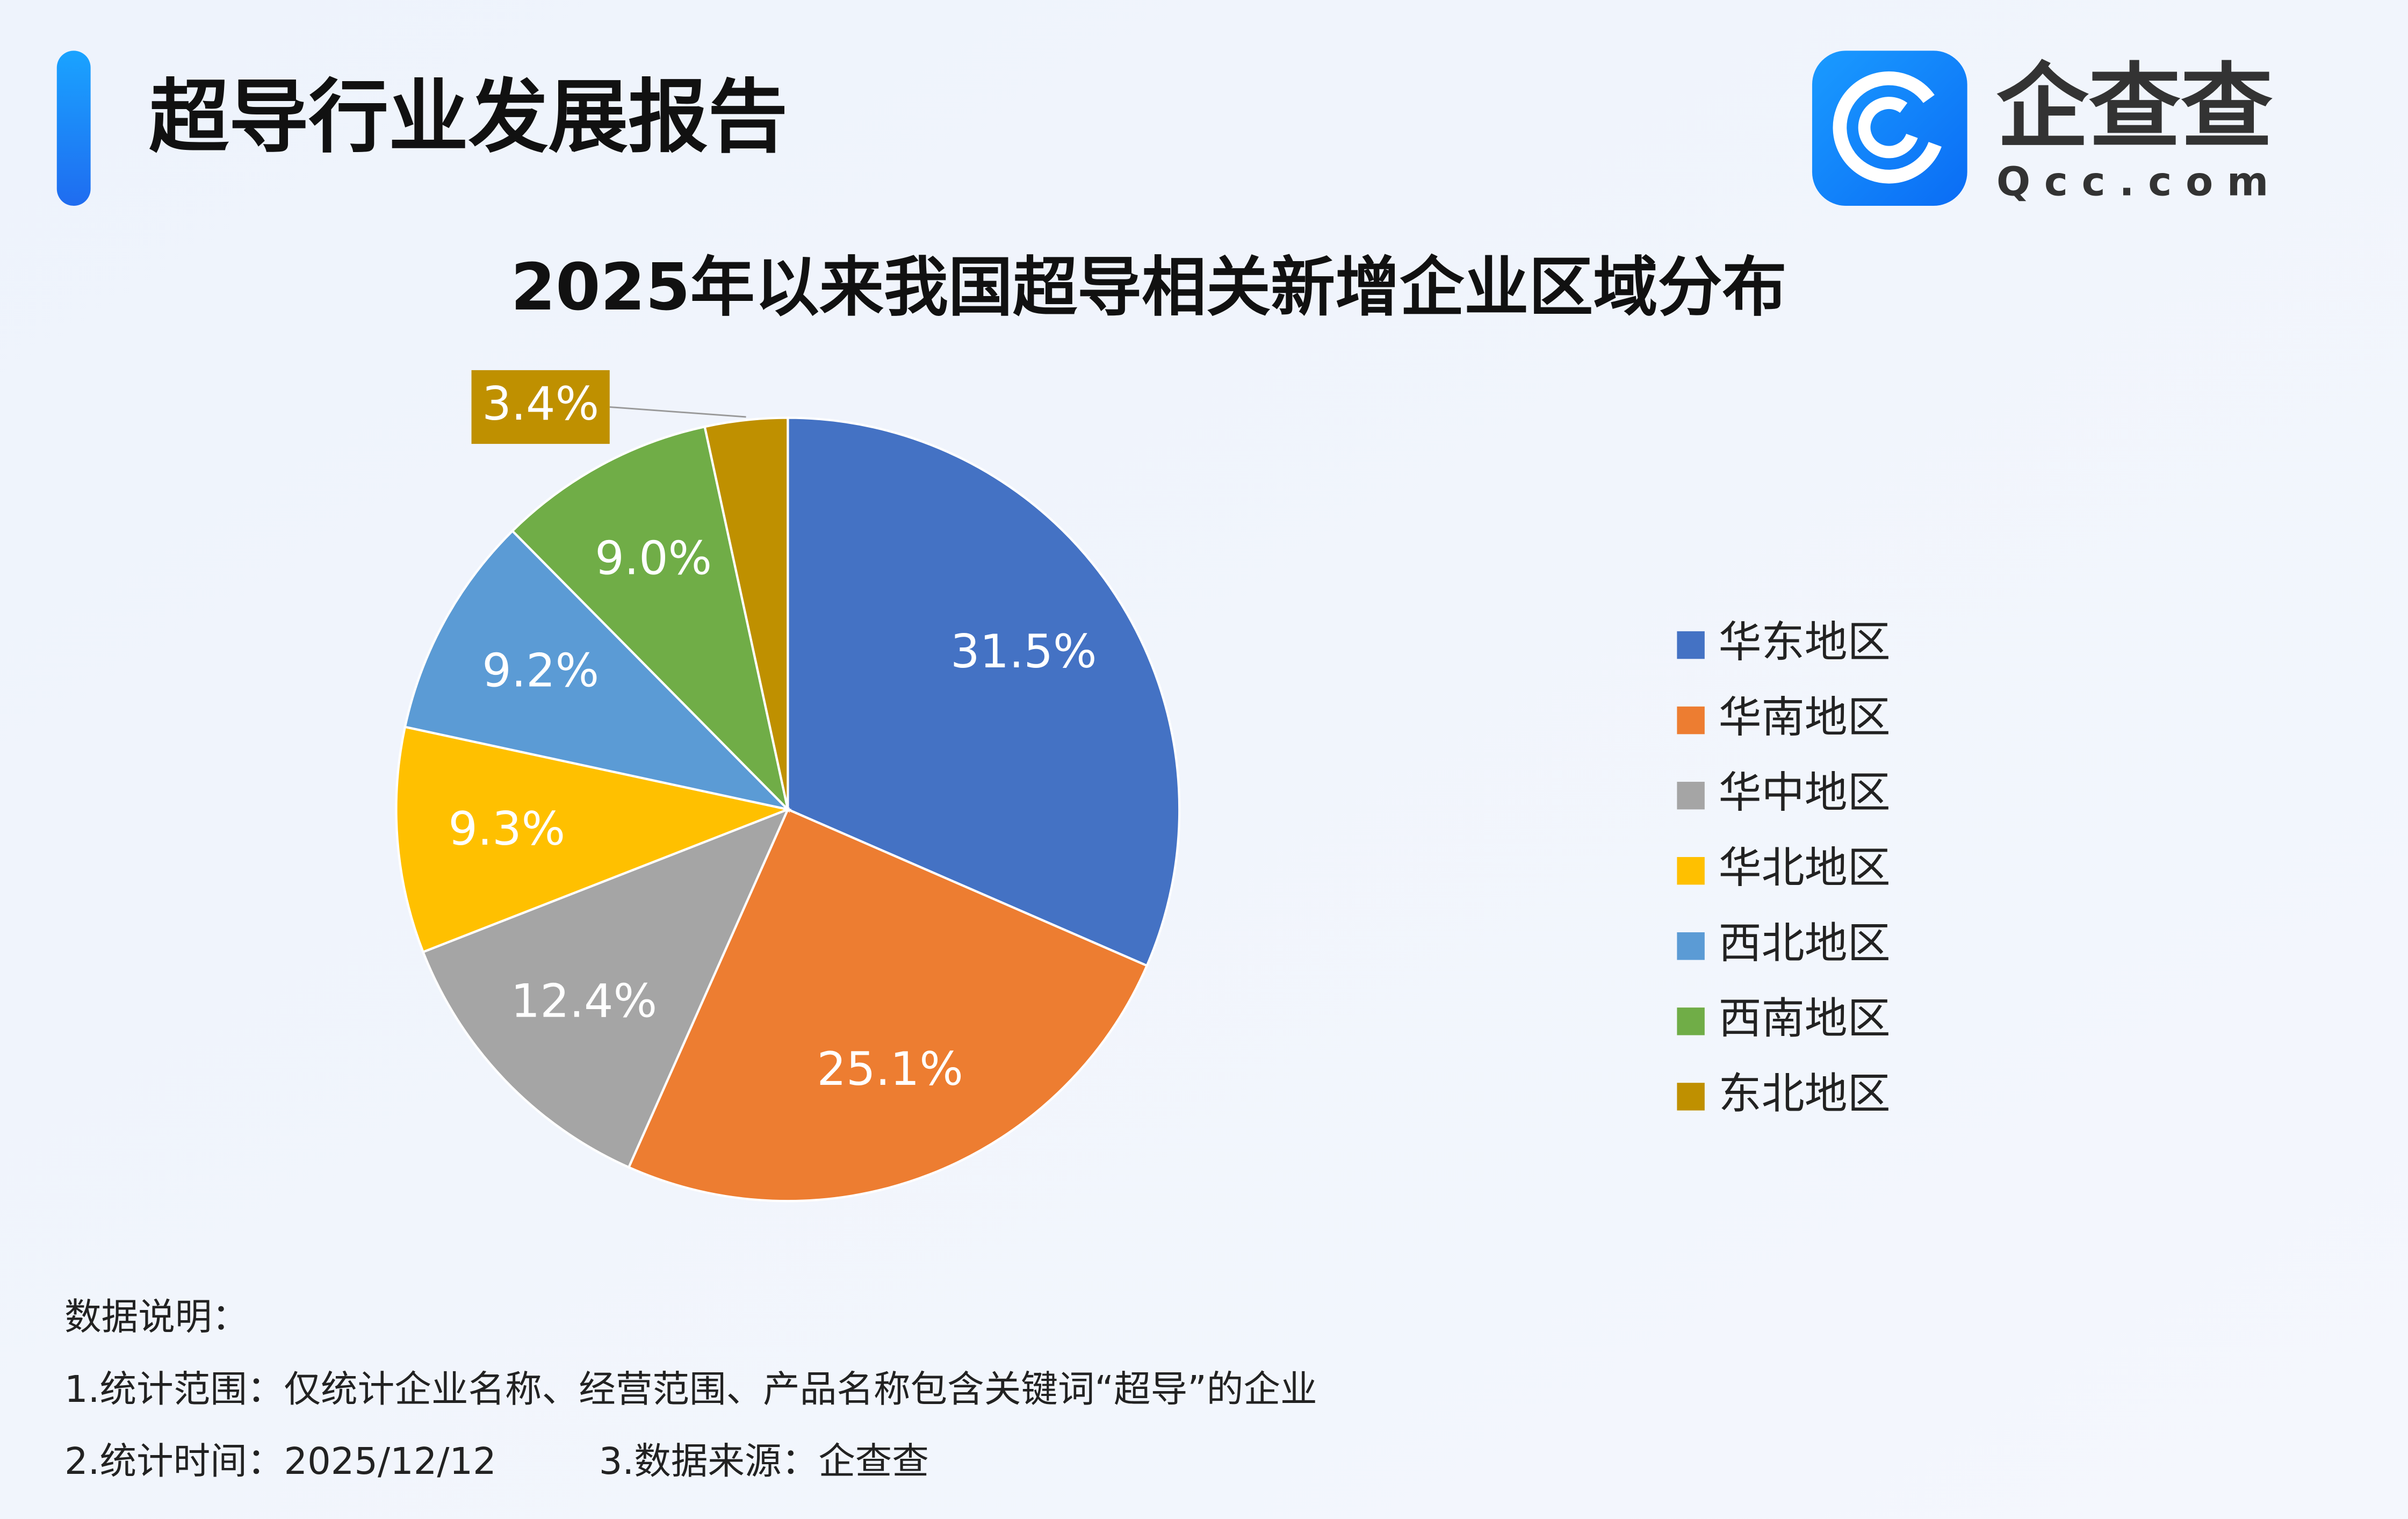  I want to click on notes-source: 3.数据来源：企查查, so click(764, 1462).